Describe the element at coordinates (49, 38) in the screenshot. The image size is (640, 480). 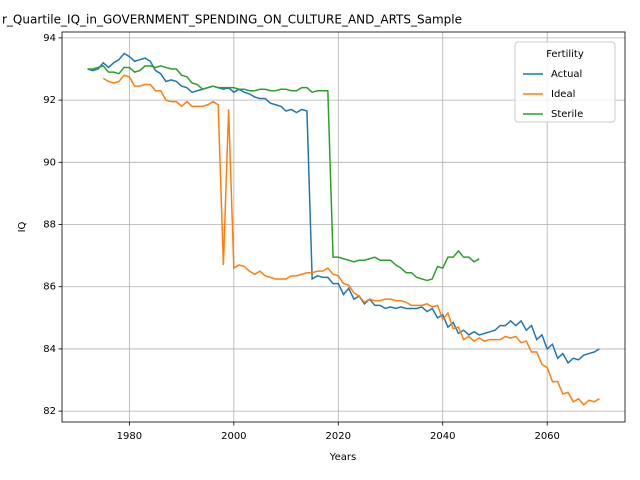
I see `y-tick-label: 94` at that location.